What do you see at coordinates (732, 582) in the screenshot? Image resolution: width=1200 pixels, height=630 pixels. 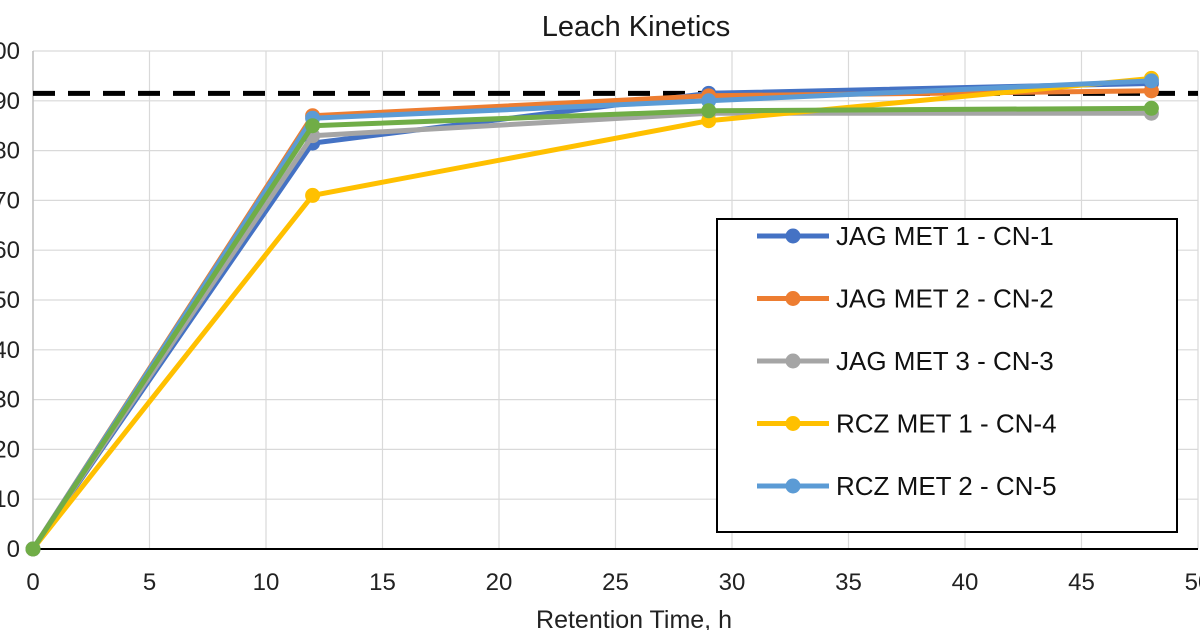 I see `x-tick-label: 30` at bounding box center [732, 582].